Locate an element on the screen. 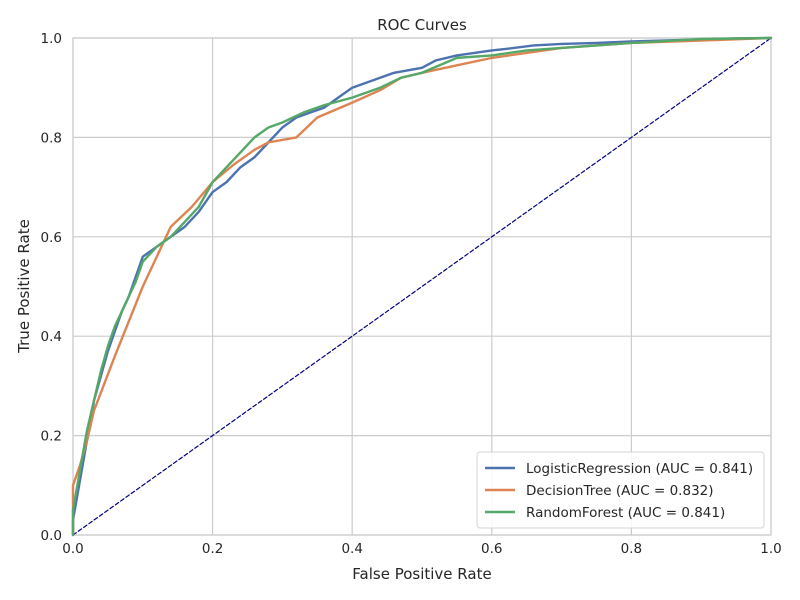 The image size is (800, 600). y-tick-label: 0.8 is located at coordinates (51, 138).